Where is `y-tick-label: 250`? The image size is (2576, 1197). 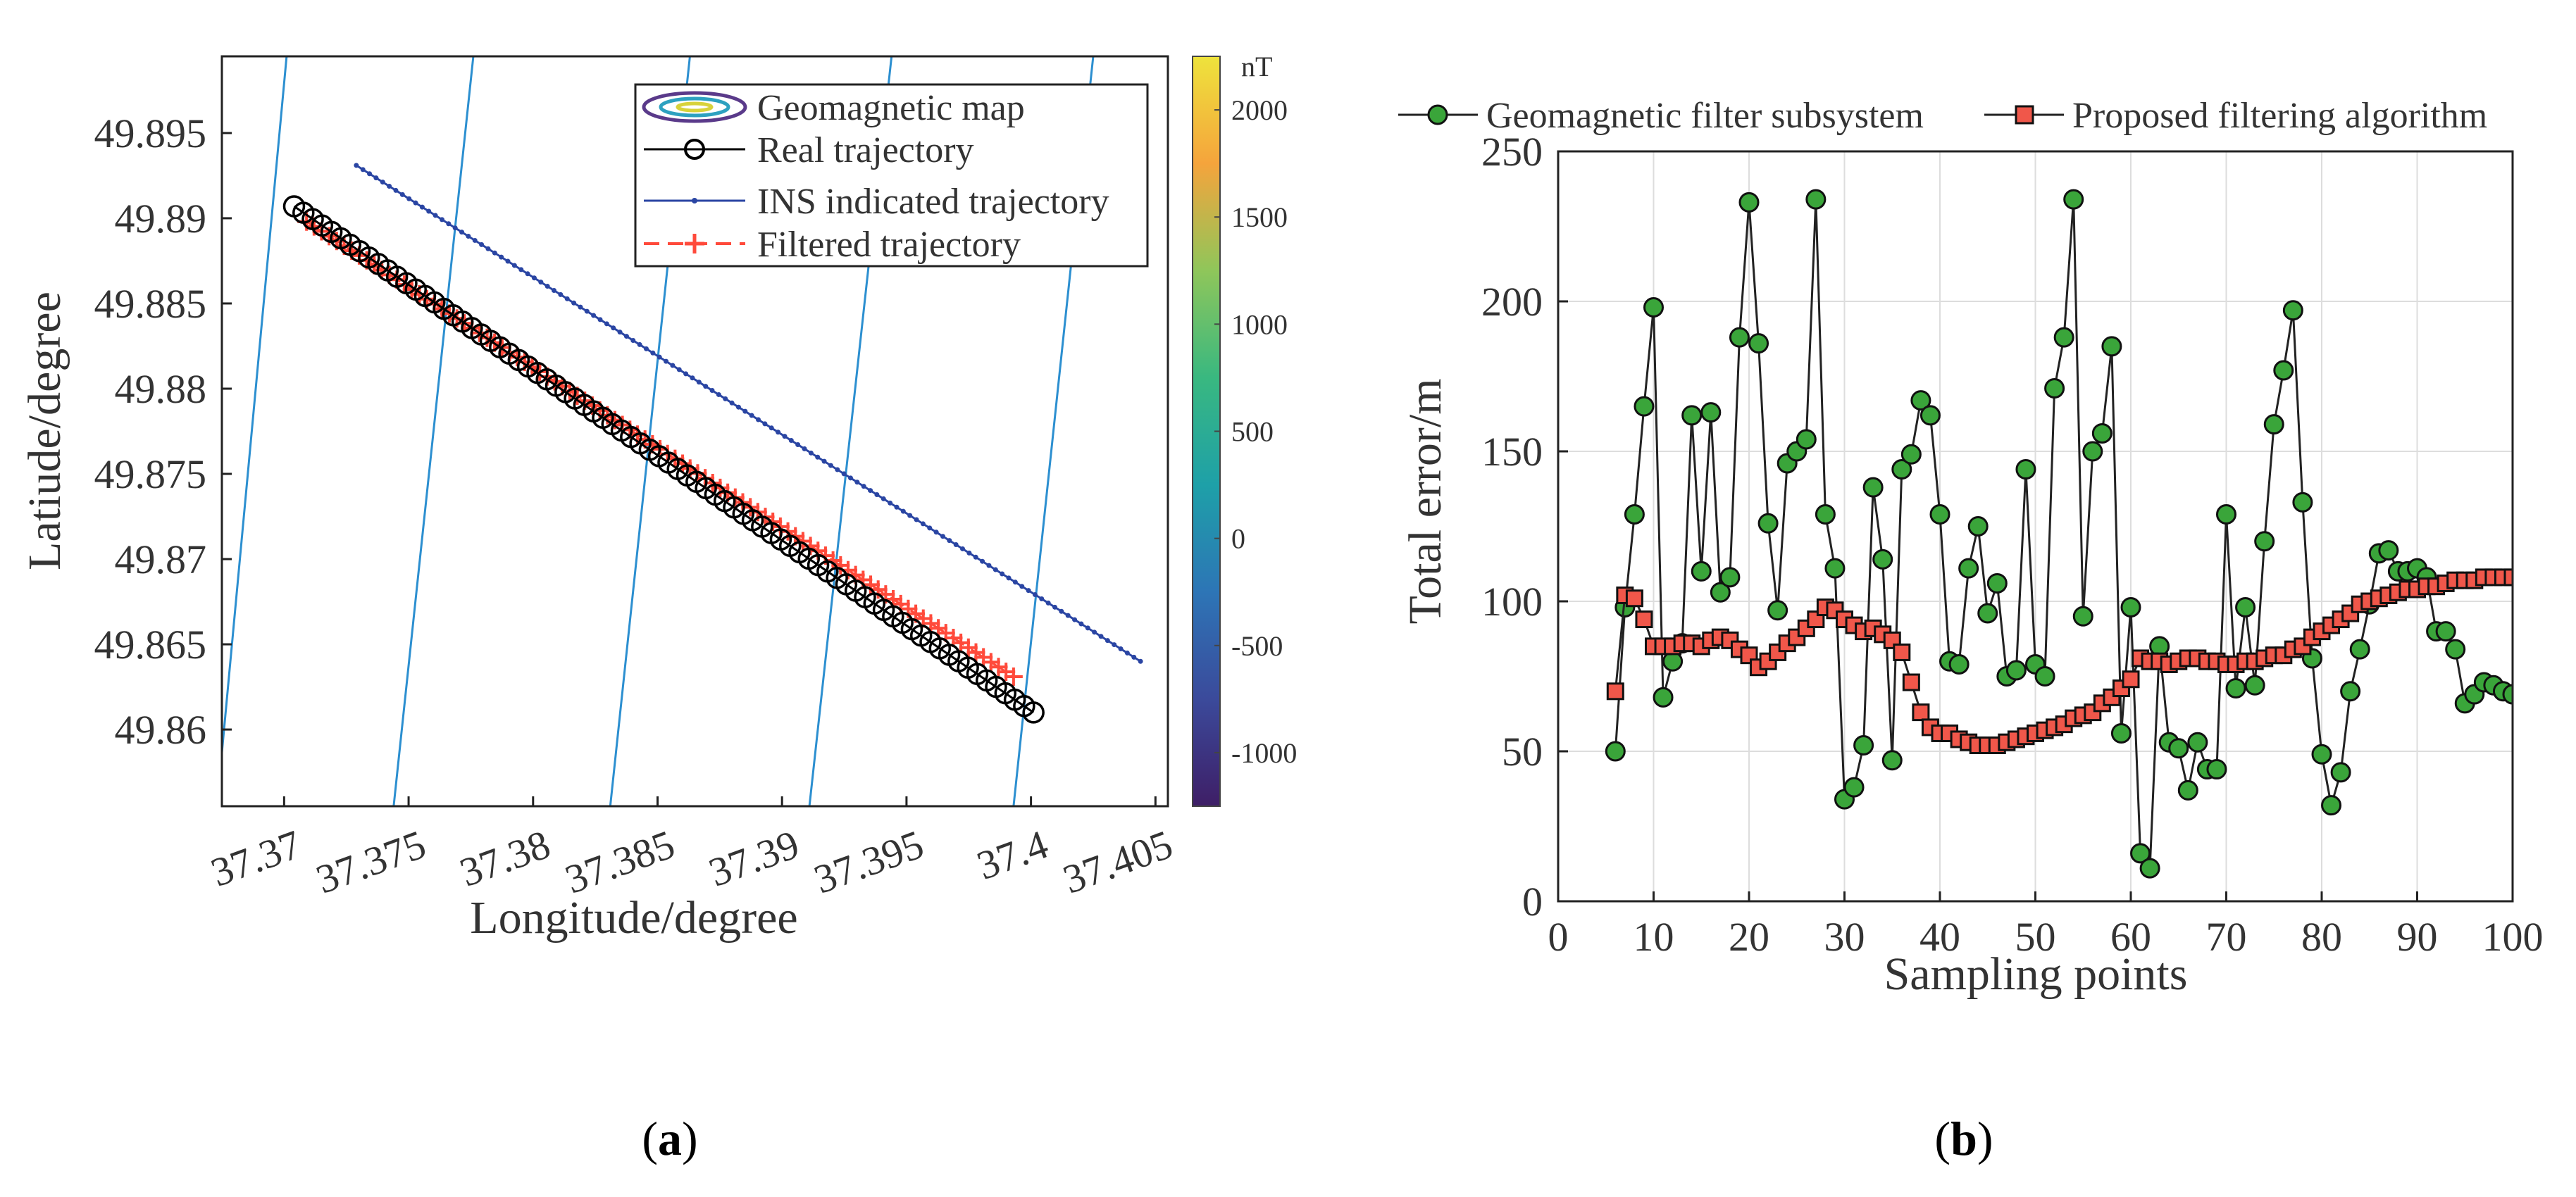
y-tick-label: 250 is located at coordinates (1512, 152).